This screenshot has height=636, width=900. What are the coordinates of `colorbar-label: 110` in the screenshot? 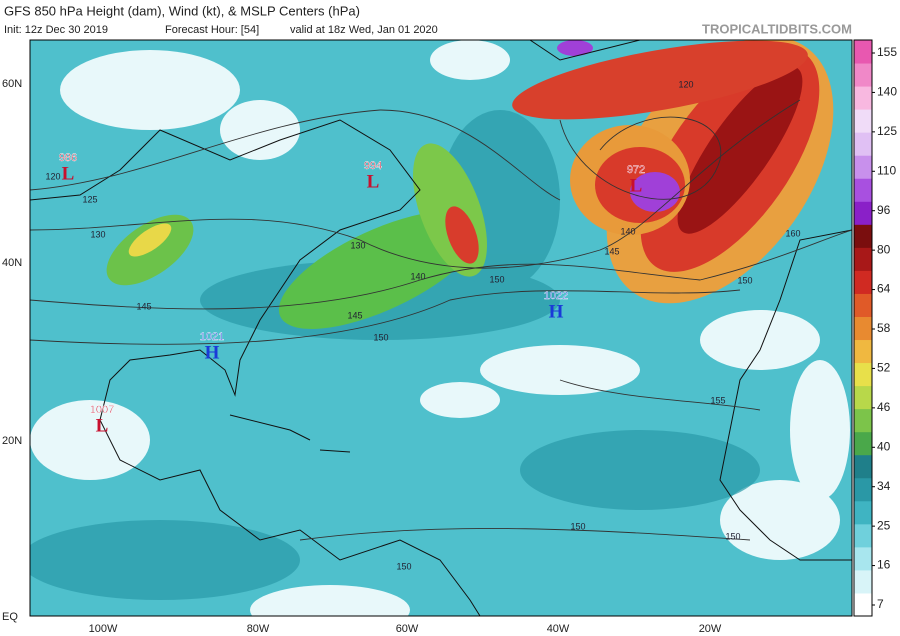 It's located at (886, 170).